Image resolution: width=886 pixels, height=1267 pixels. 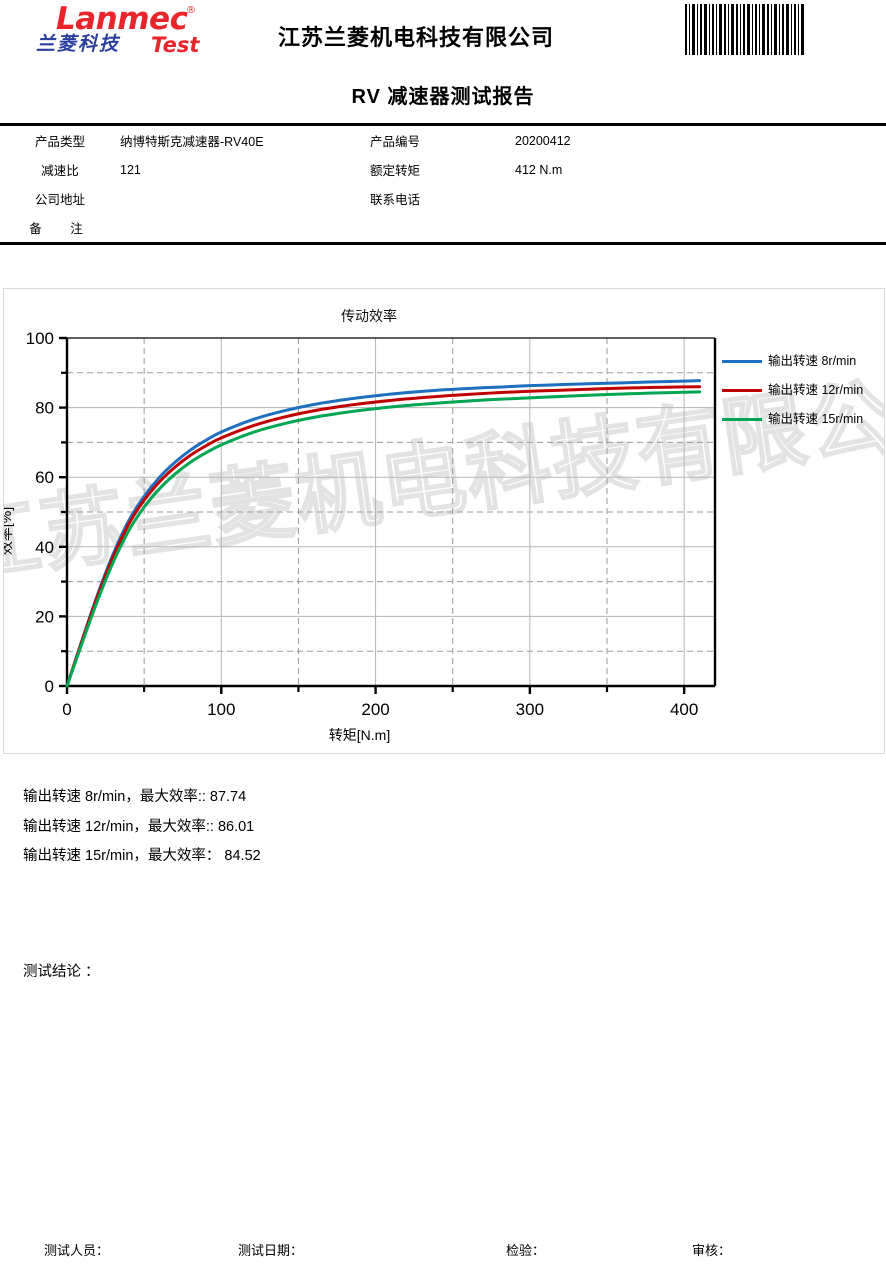 What do you see at coordinates (816, 390) in the screenshot?
I see `legend-label-series-1: 输出转速 12r/min` at bounding box center [816, 390].